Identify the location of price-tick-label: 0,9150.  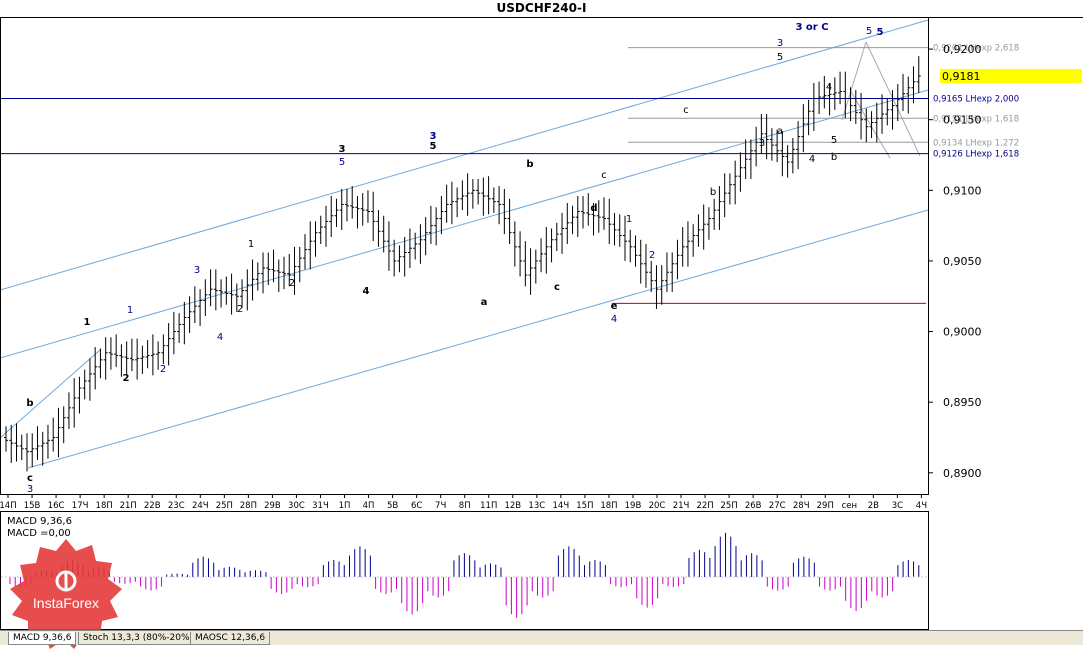
(962, 120).